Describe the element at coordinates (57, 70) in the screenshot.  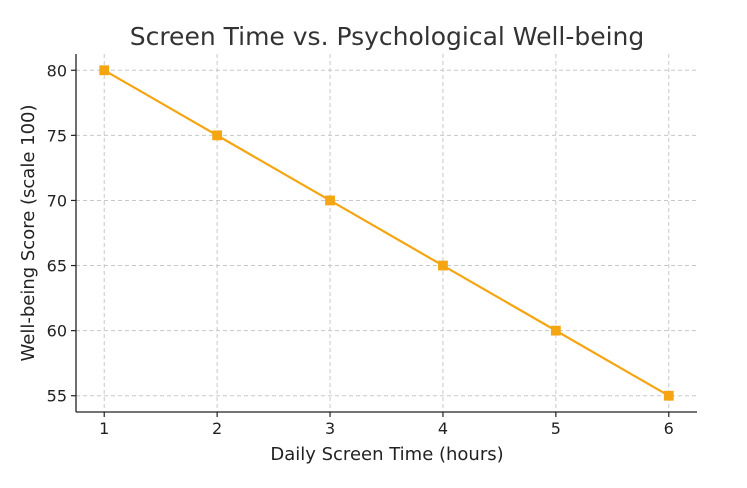
I see `y-tick-label: 80` at that location.